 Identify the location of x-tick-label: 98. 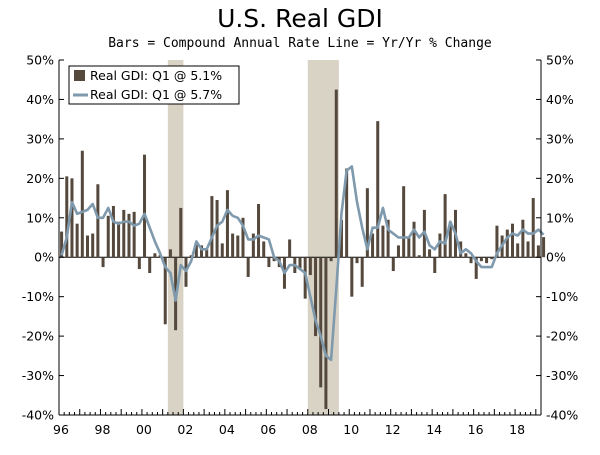
(103, 429).